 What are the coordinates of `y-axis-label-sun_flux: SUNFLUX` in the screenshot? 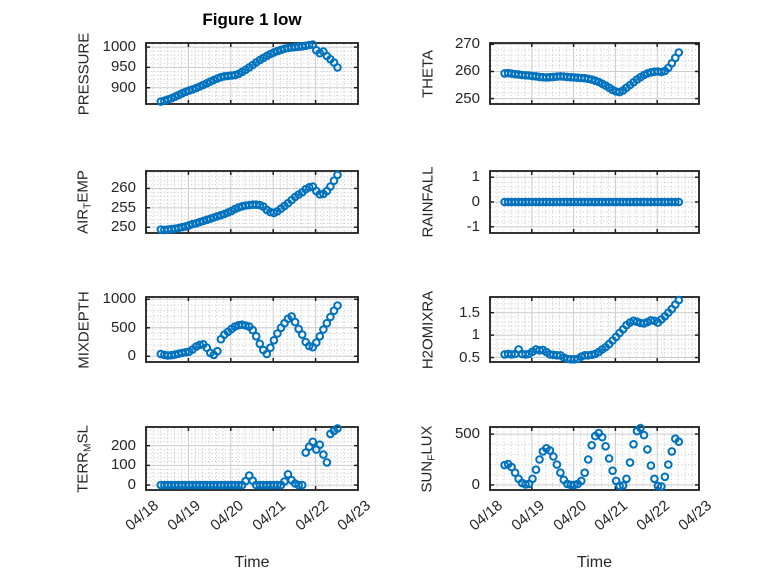 It's located at (428, 458).